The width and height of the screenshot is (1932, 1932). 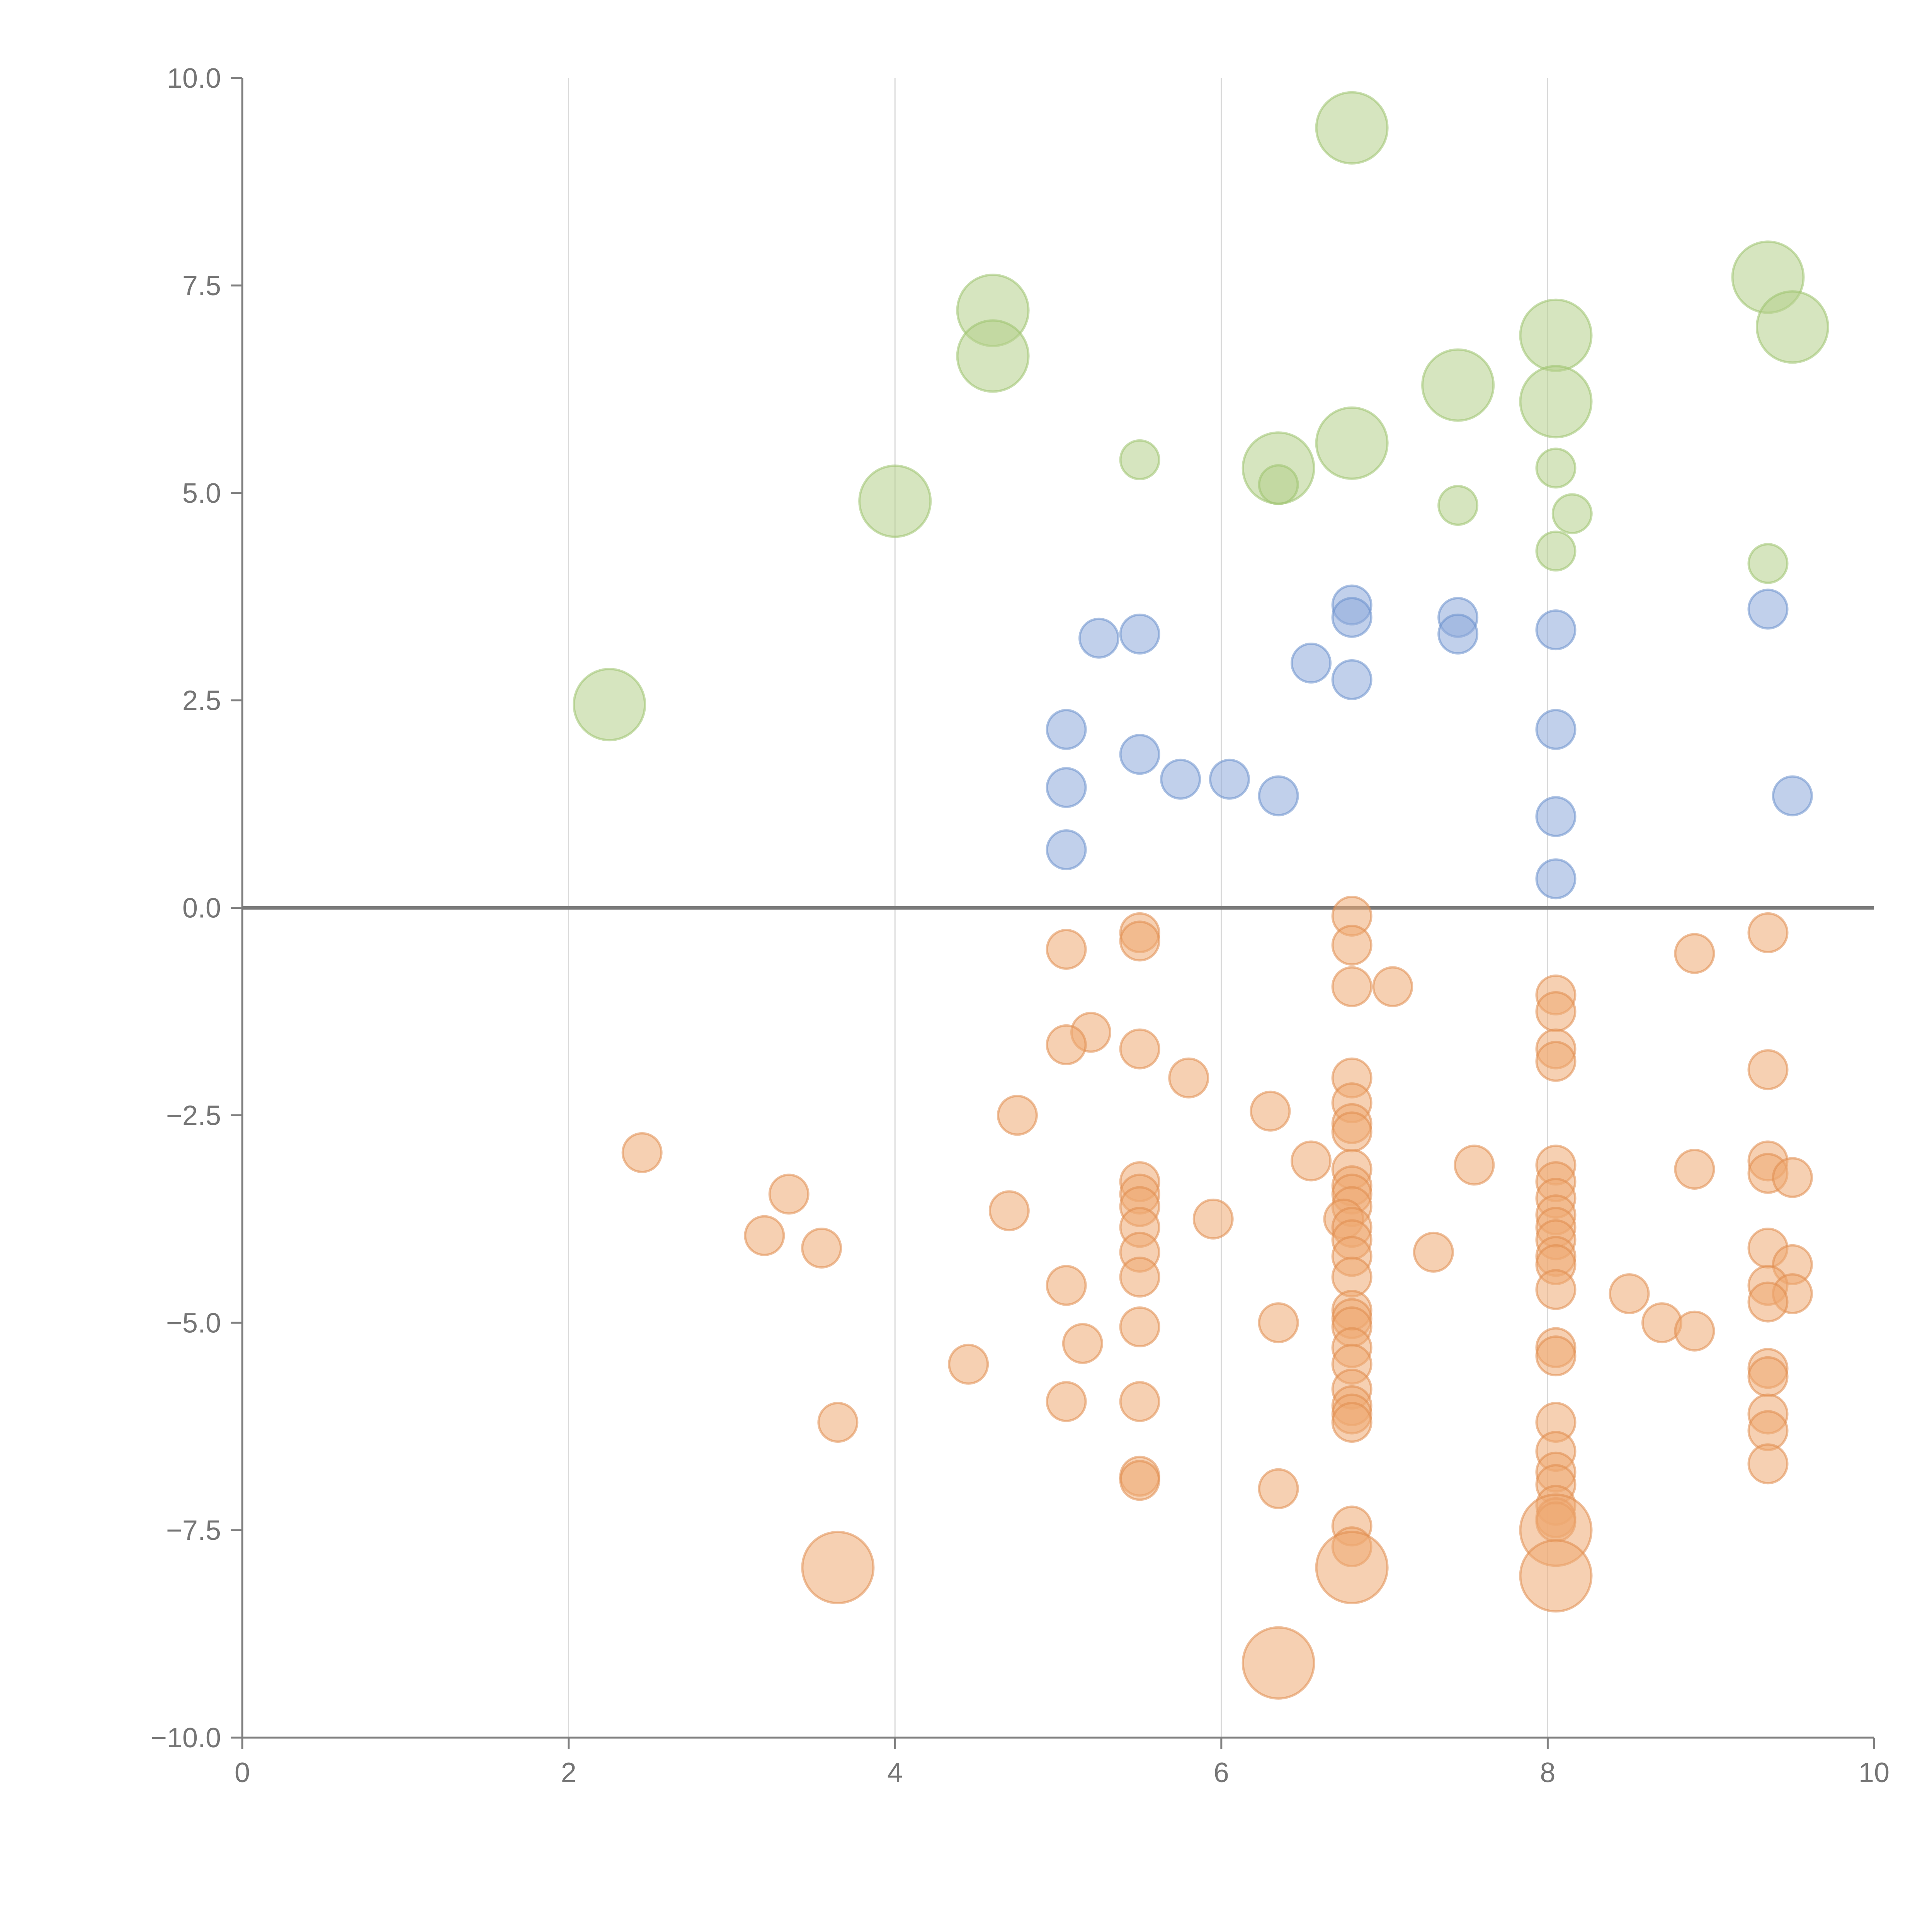 I want to click on y-tick-label: 7.5, so click(x=202, y=285).